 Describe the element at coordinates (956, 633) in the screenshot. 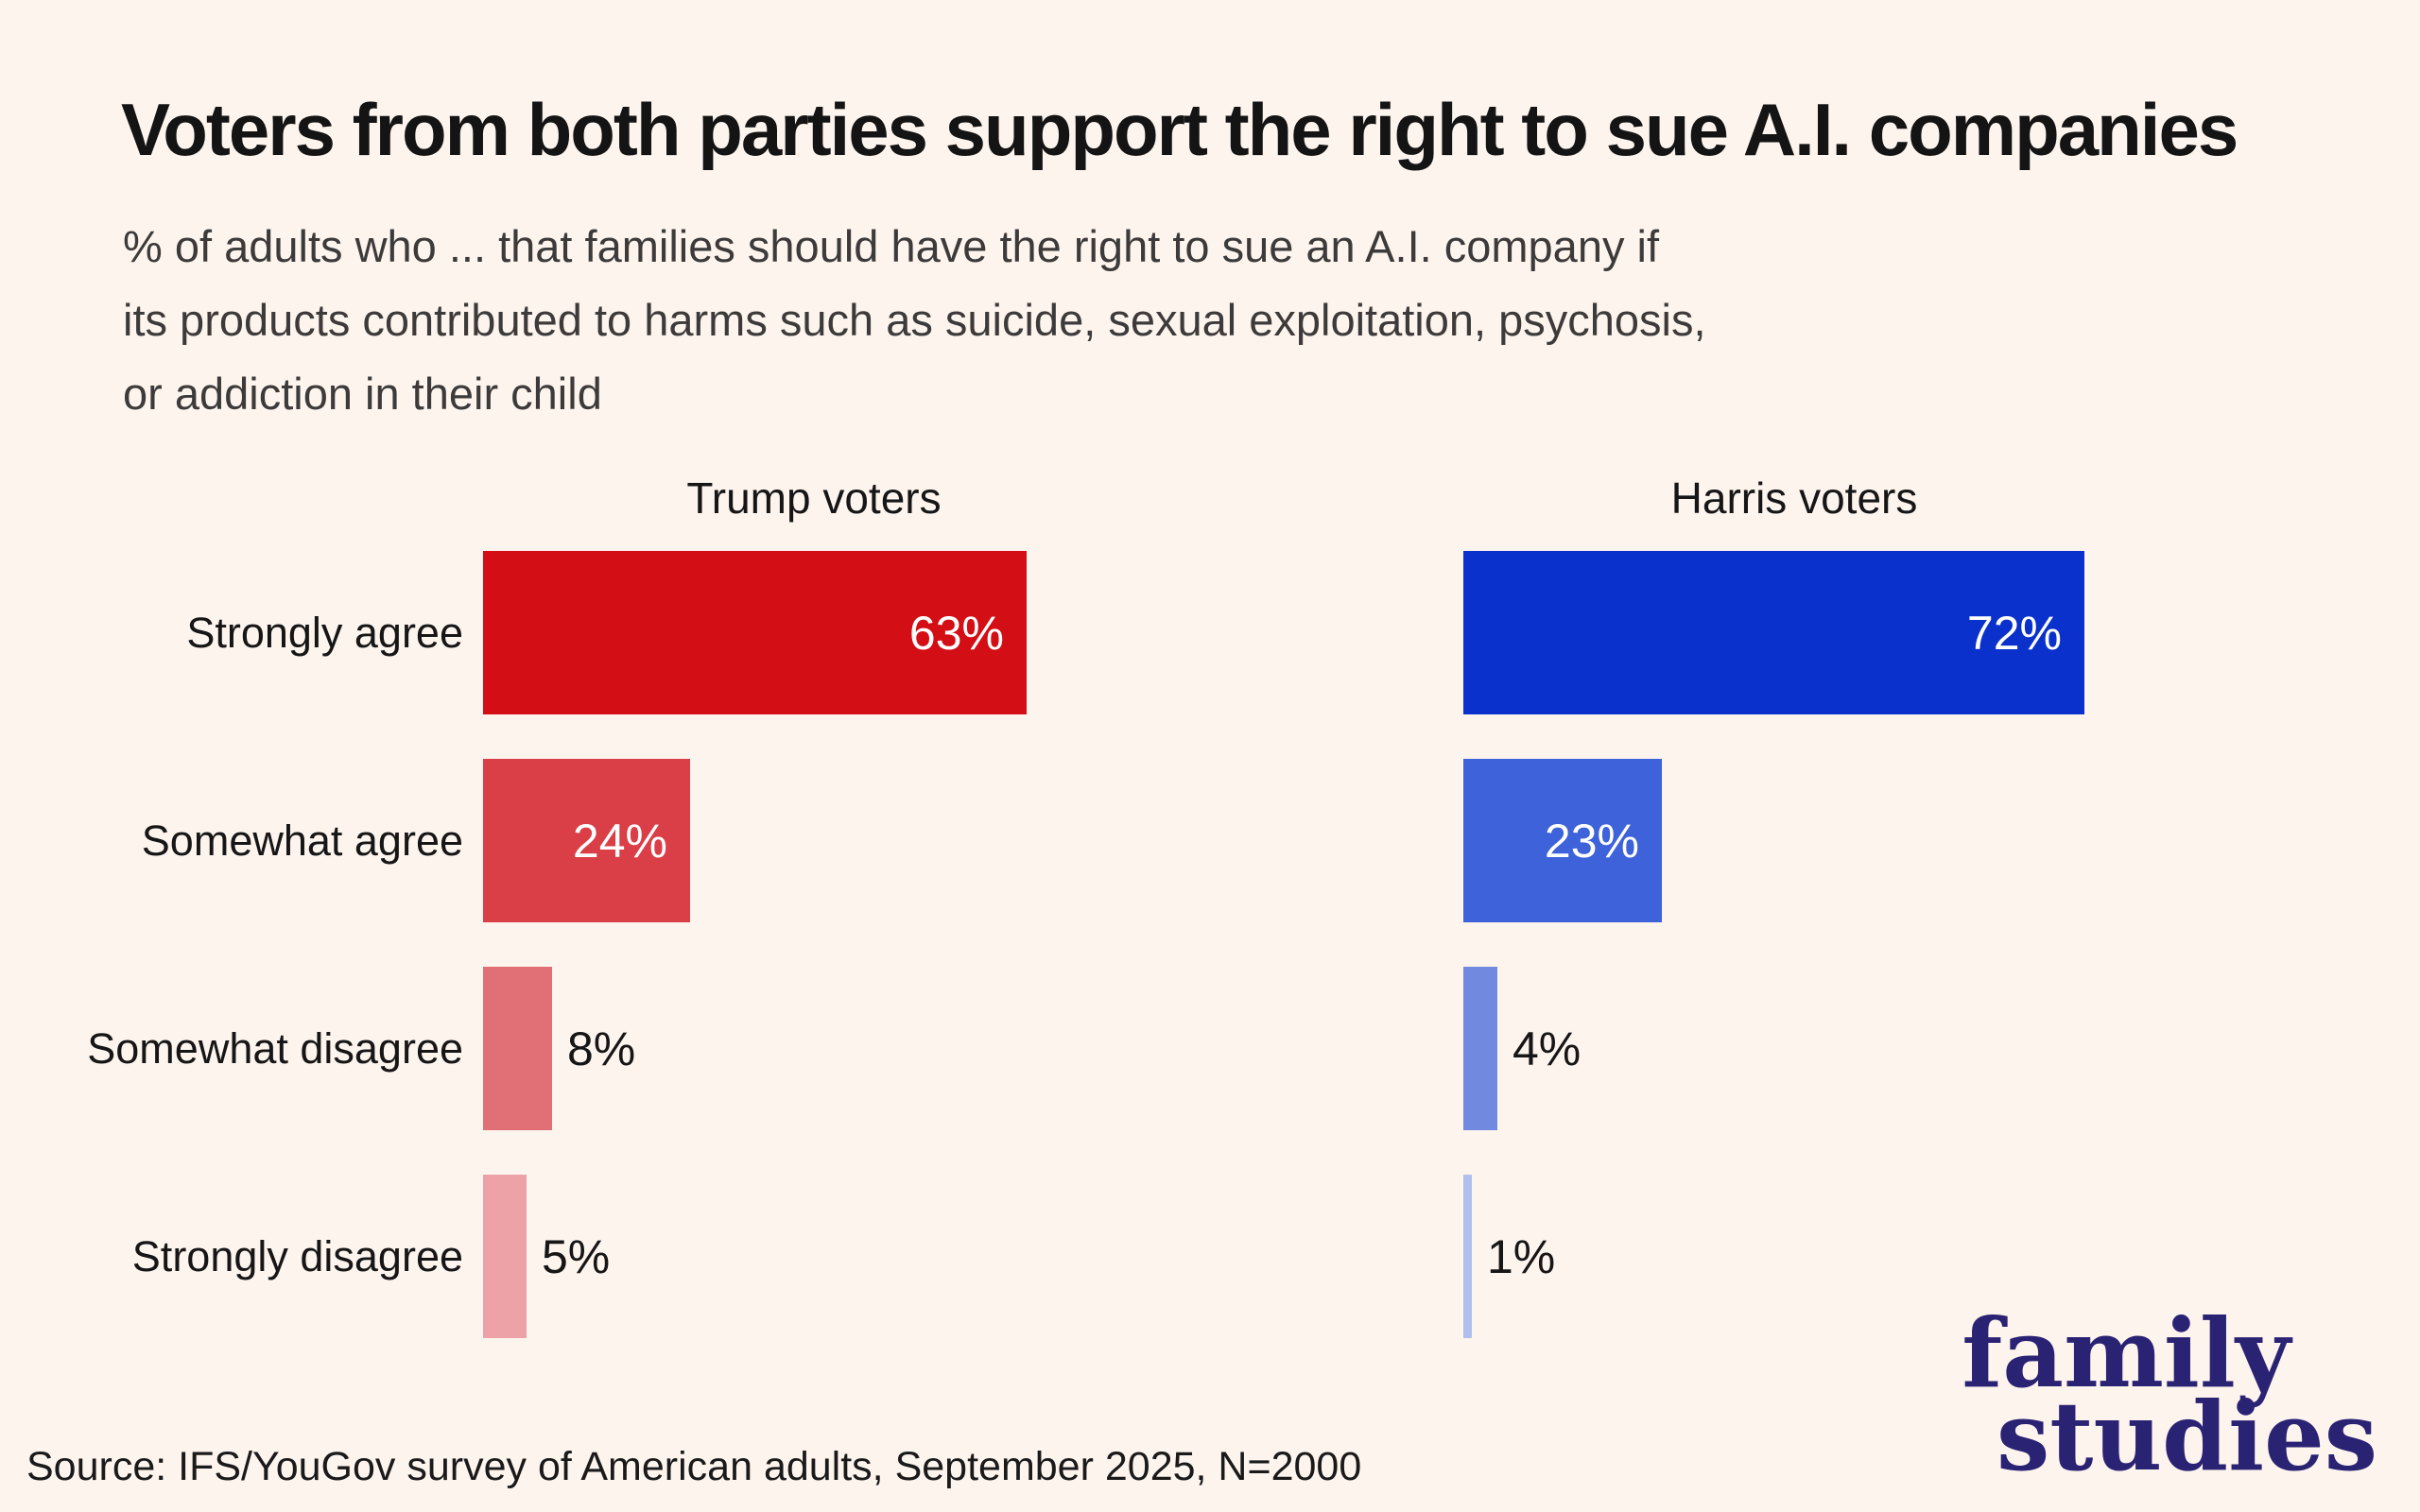

I see `bar-value-label: 63%` at that location.